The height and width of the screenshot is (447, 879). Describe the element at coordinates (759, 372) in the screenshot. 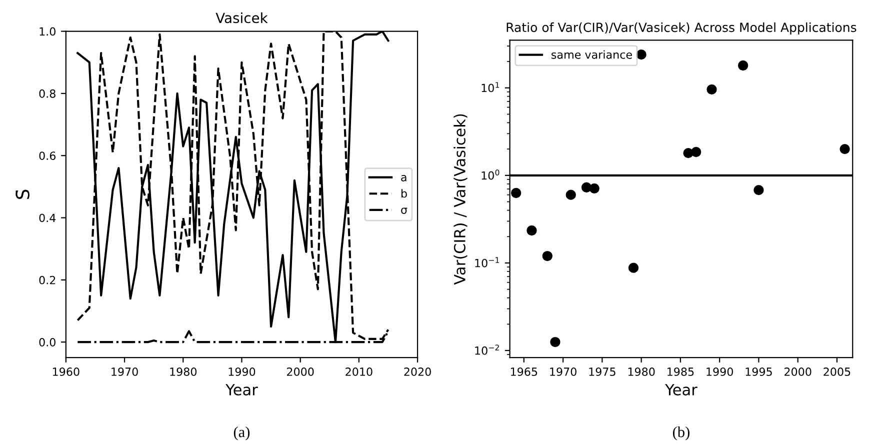

I see `x-tick-label: 1995` at that location.